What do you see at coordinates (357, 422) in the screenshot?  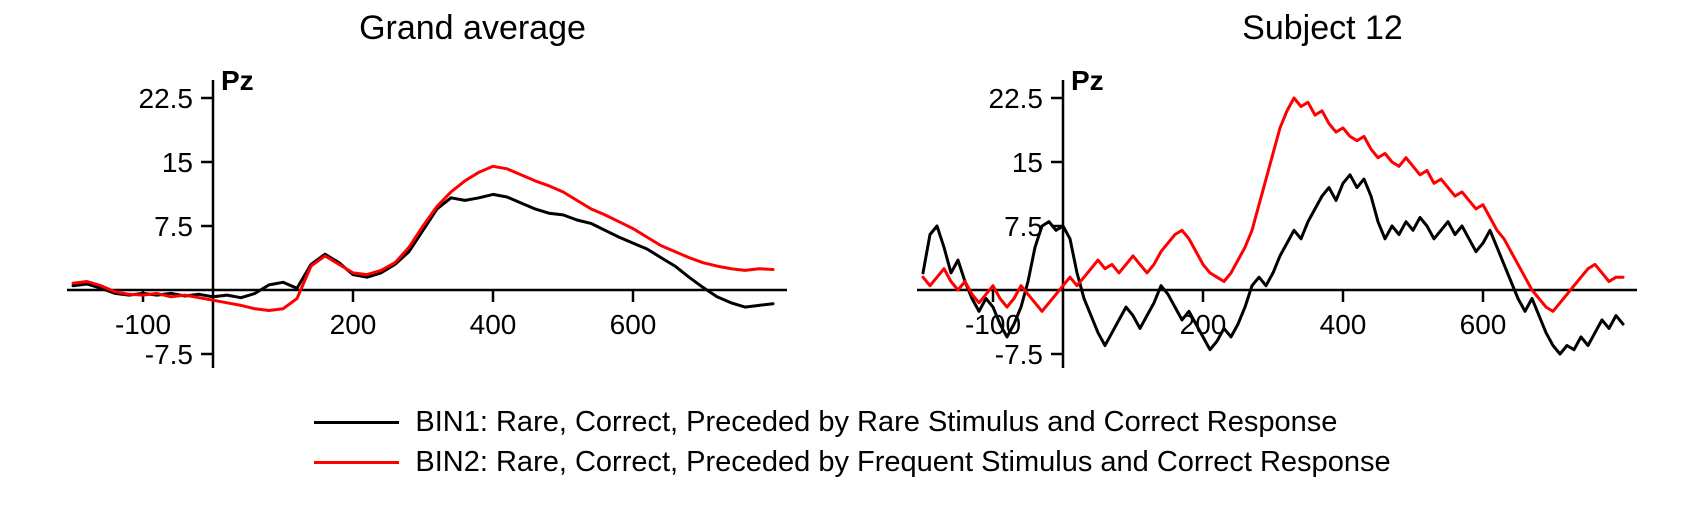 I see `bin1-line-swatch` at bounding box center [357, 422].